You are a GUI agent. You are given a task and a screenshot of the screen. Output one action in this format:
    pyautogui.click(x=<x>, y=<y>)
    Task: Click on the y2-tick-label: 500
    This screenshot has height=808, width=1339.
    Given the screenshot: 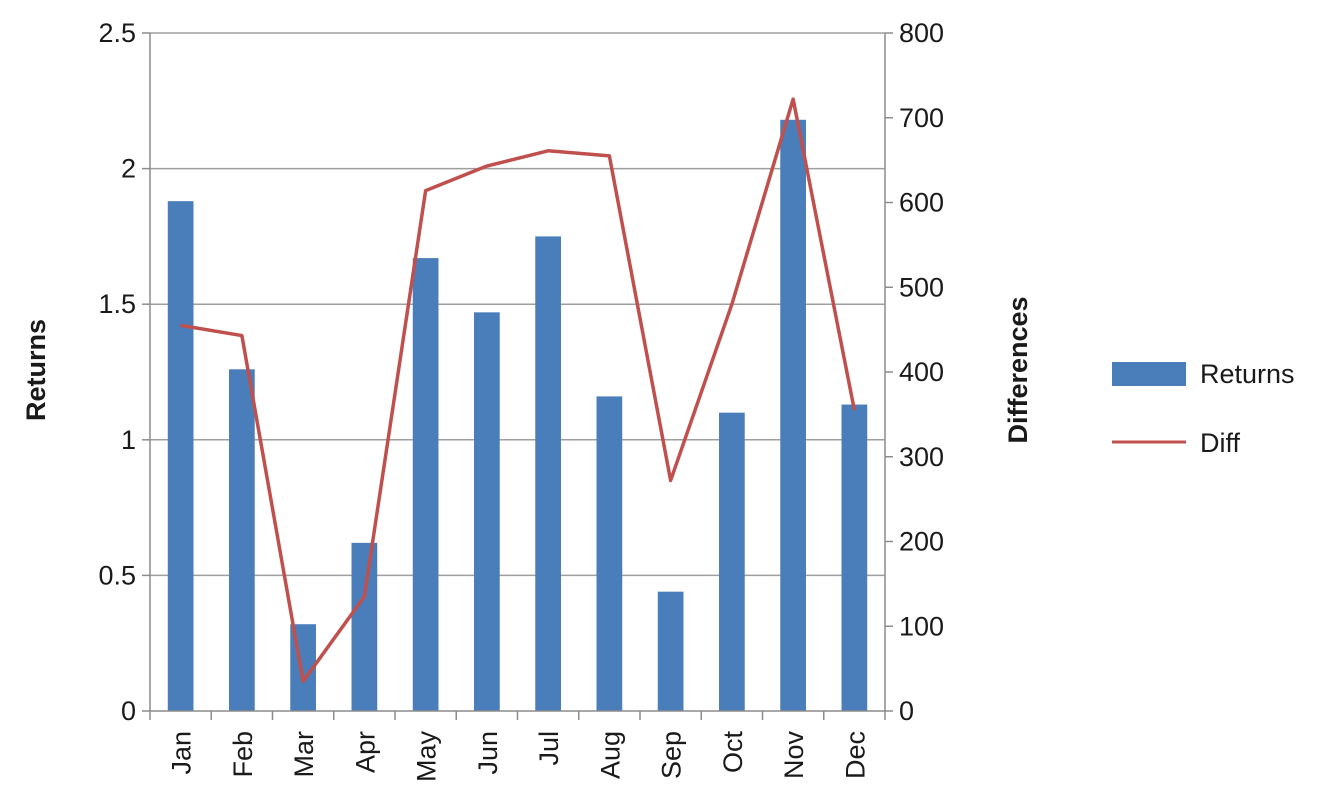 What is the action you would take?
    pyautogui.click(x=921, y=287)
    